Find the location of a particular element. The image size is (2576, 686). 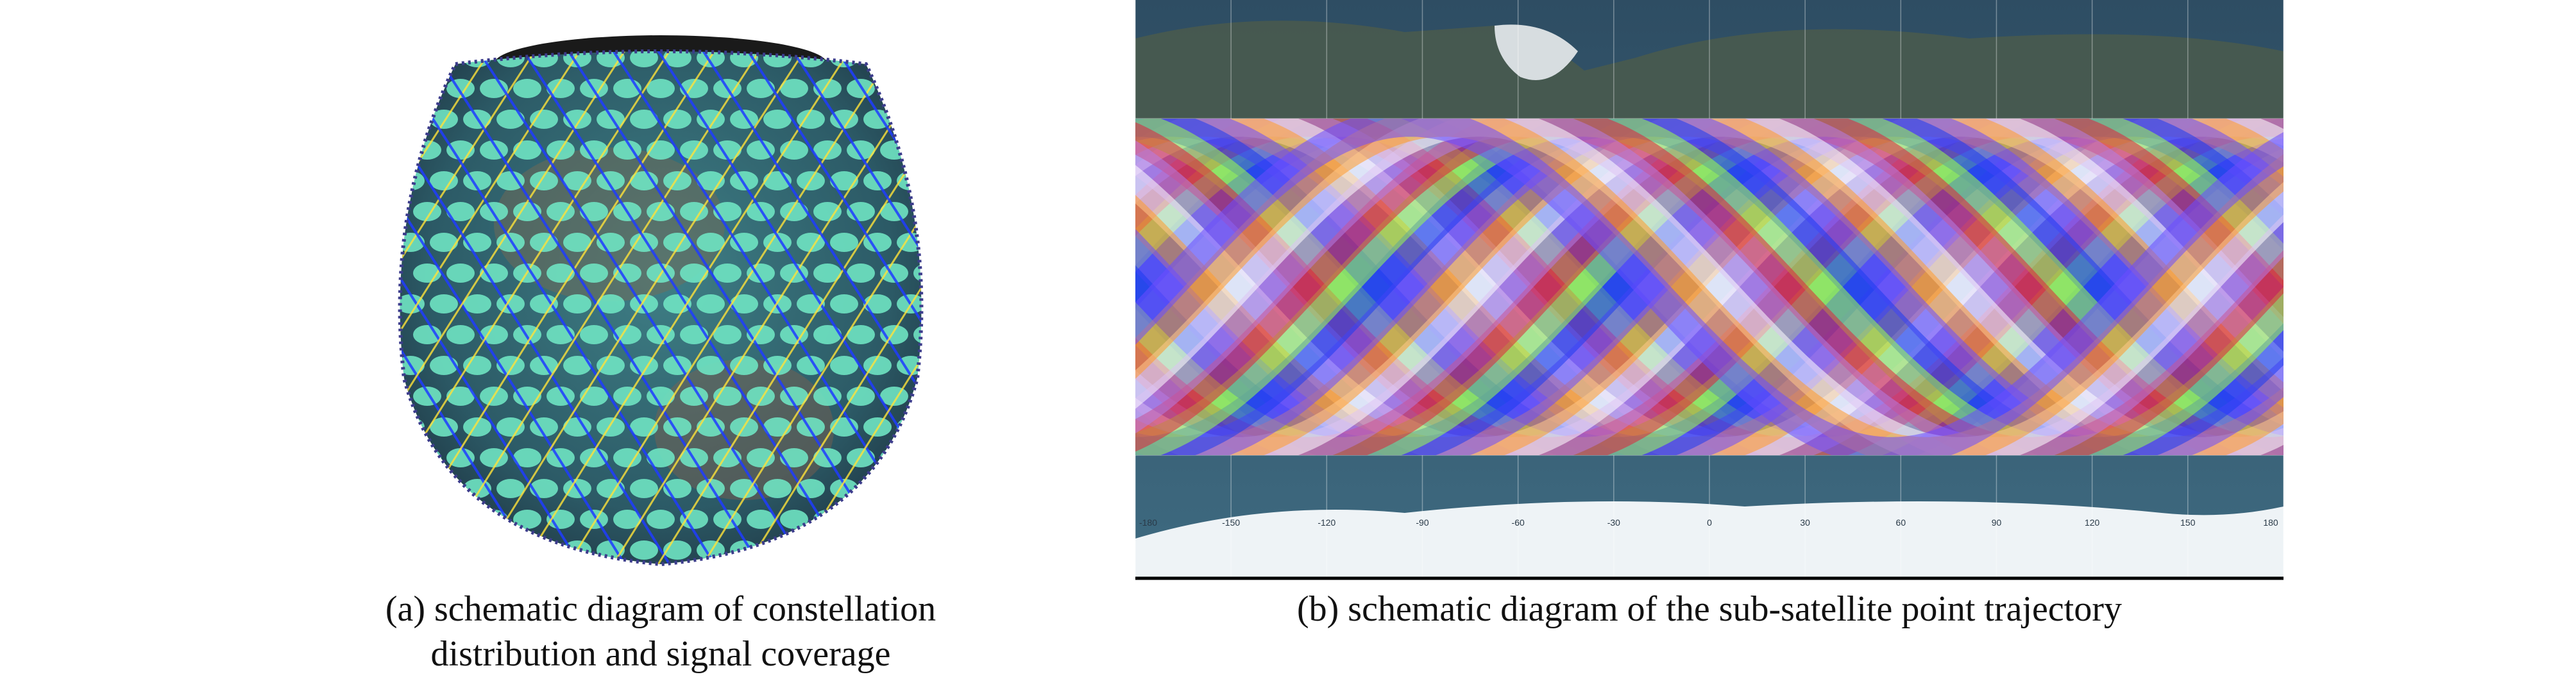

greenland is located at coordinates (1536, 52).